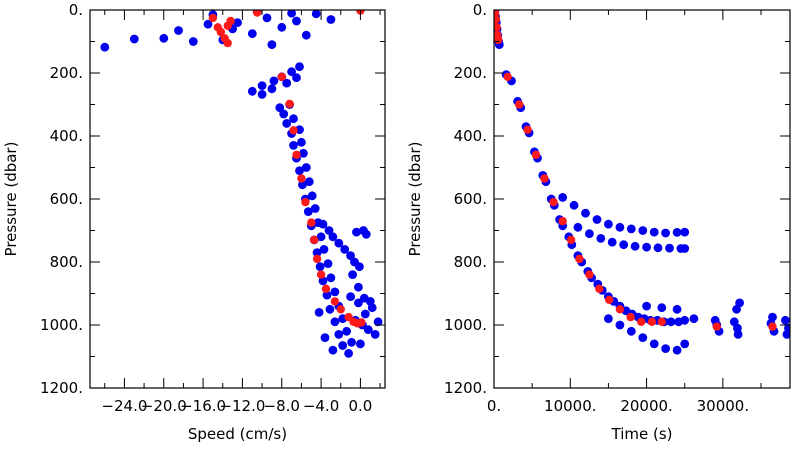 This screenshot has height=450, width=800. What do you see at coordinates (61, 325) in the screenshot?
I see `y-tick-label: 1000.` at bounding box center [61, 325].